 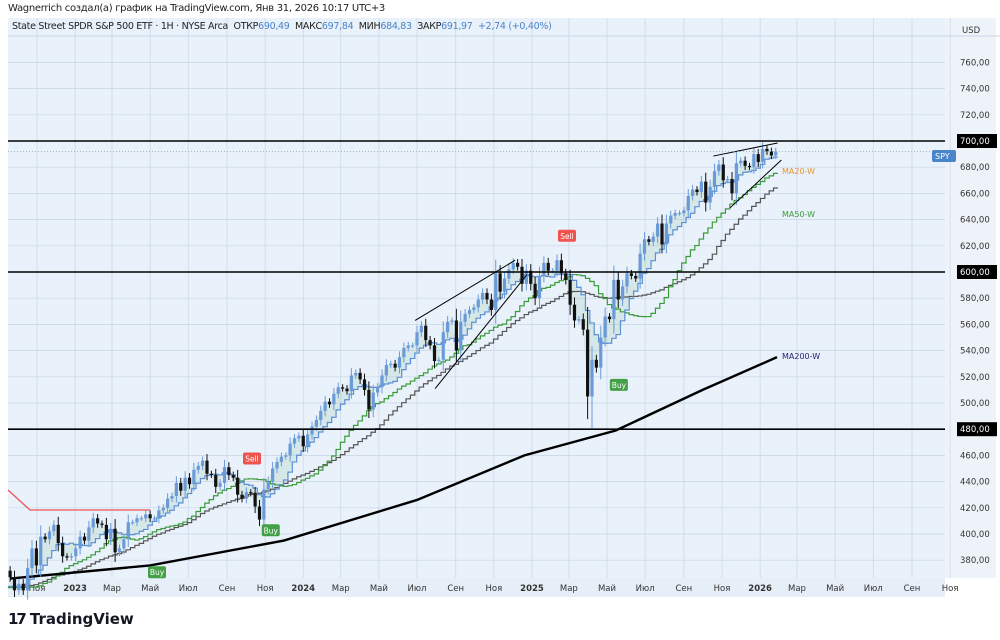 I want to click on y-tick-label: 540,00, so click(x=975, y=352).